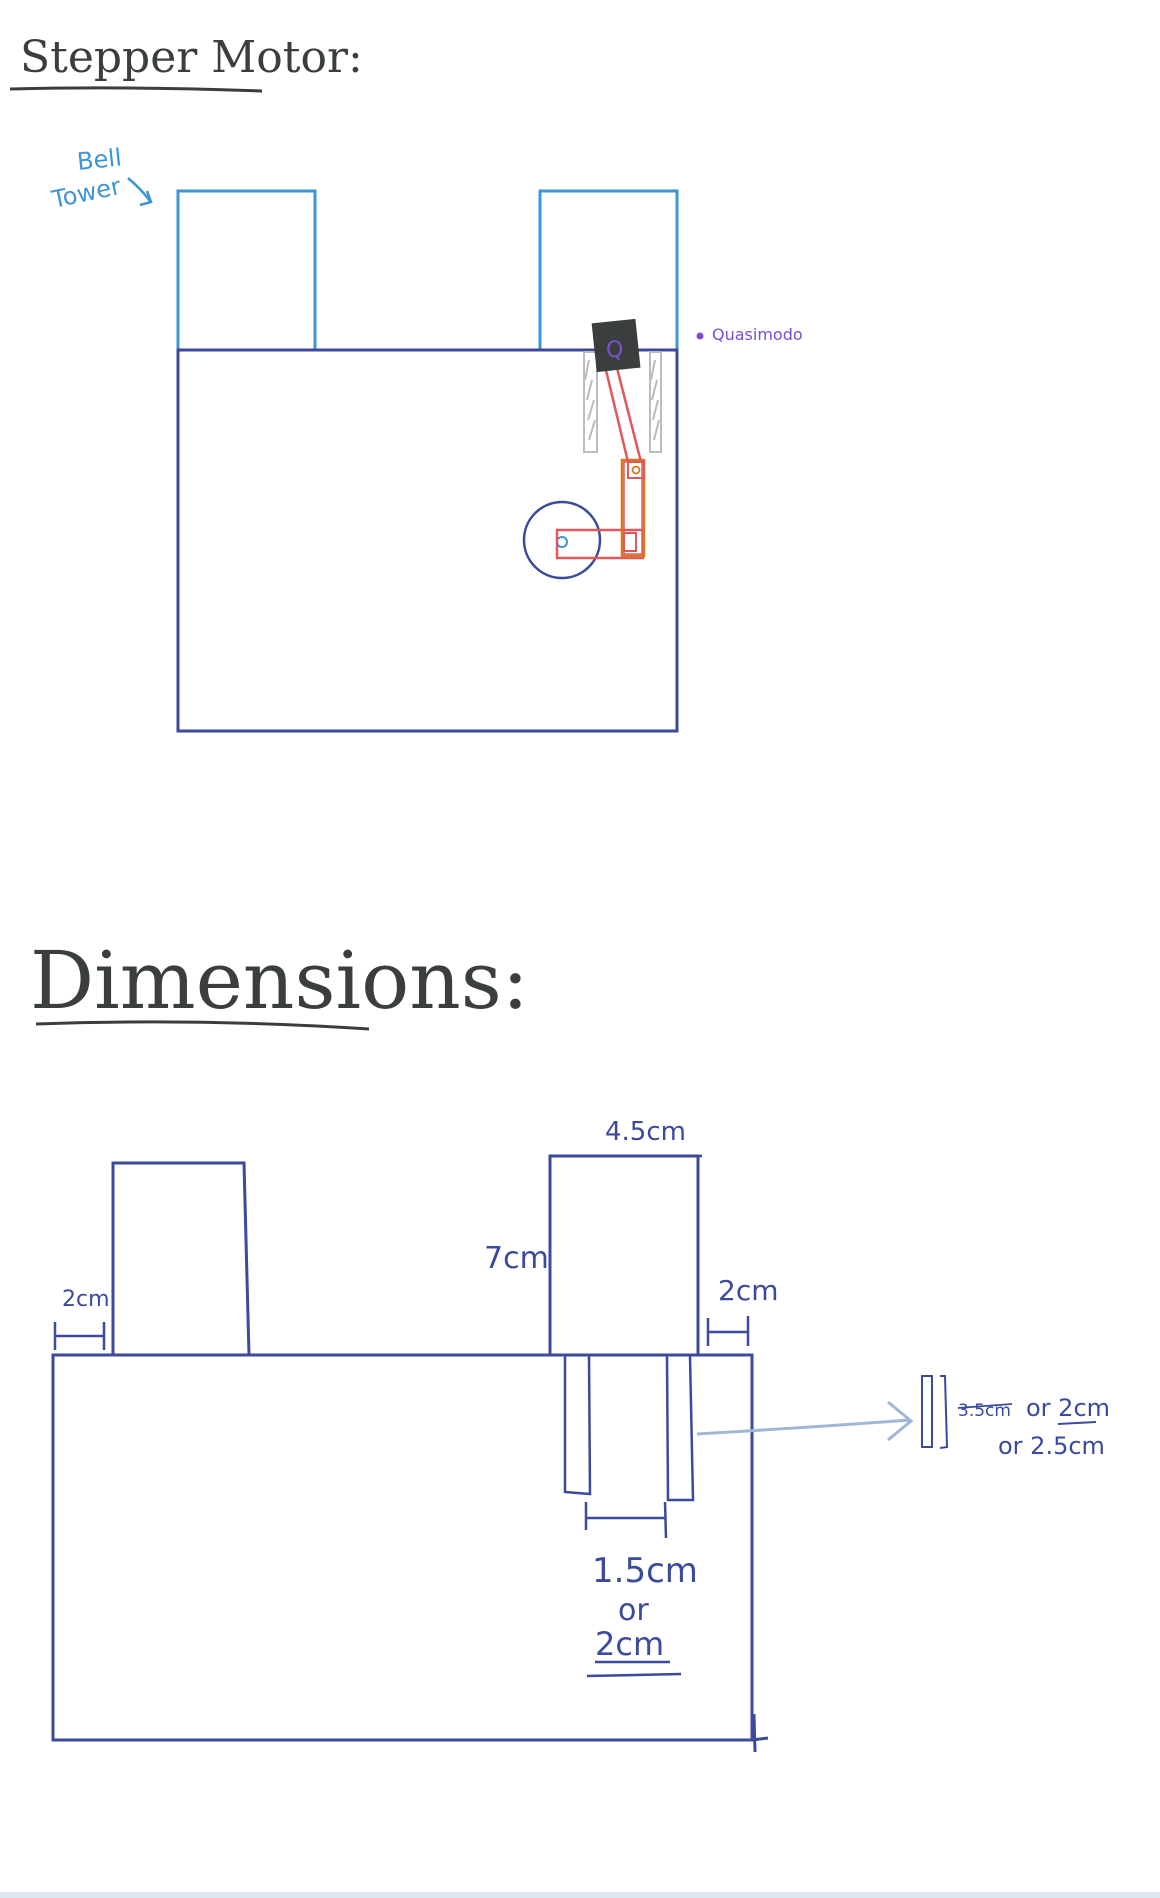  Describe the element at coordinates (590, 402) in the screenshot. I see `guide-rail-left` at that location.